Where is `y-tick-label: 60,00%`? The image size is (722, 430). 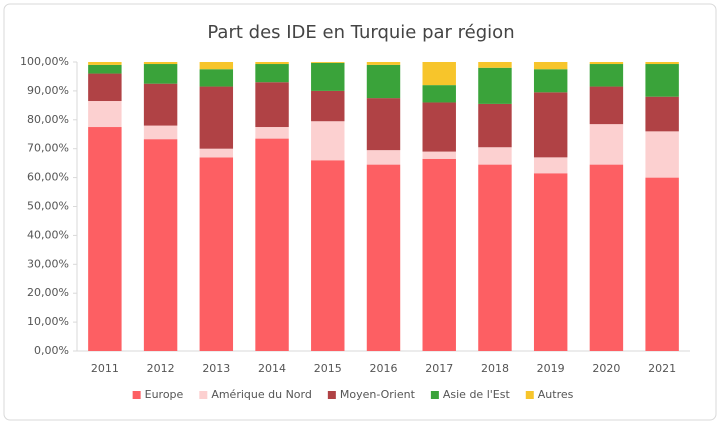
y-tick-label: 60,00% is located at coordinates (48, 177).